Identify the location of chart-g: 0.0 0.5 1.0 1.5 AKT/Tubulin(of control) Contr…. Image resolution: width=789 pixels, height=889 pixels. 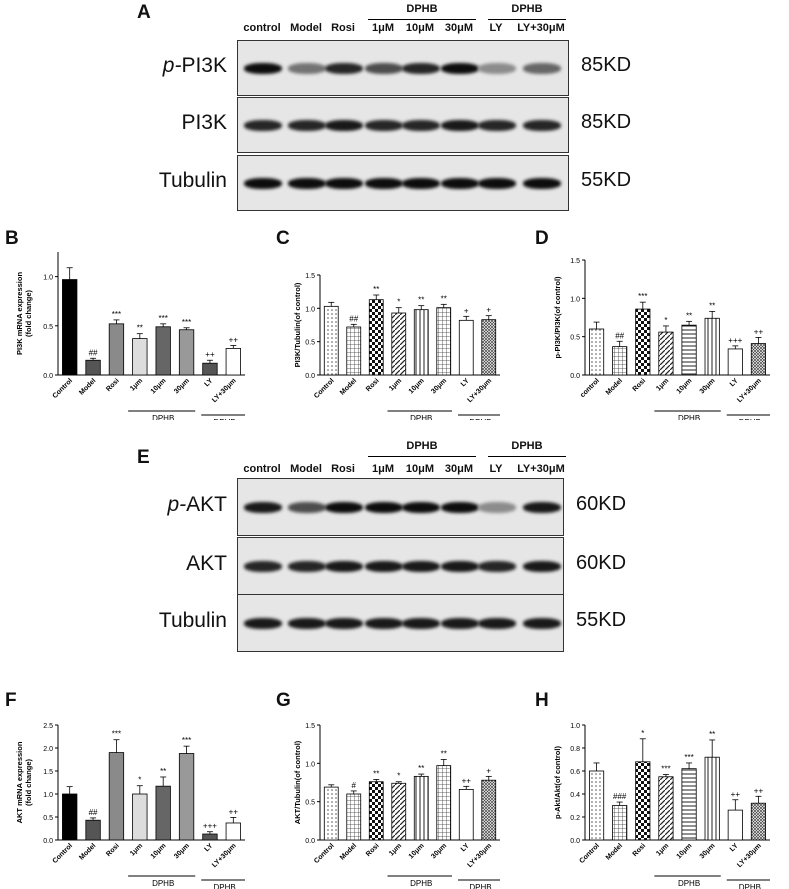
(396, 806).